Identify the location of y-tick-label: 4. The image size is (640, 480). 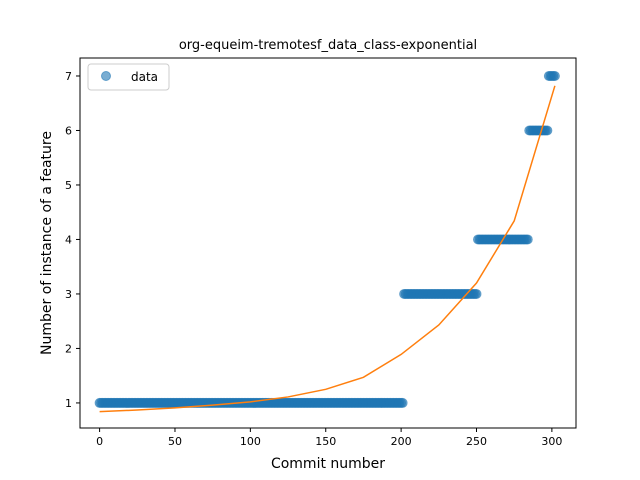
(68, 239).